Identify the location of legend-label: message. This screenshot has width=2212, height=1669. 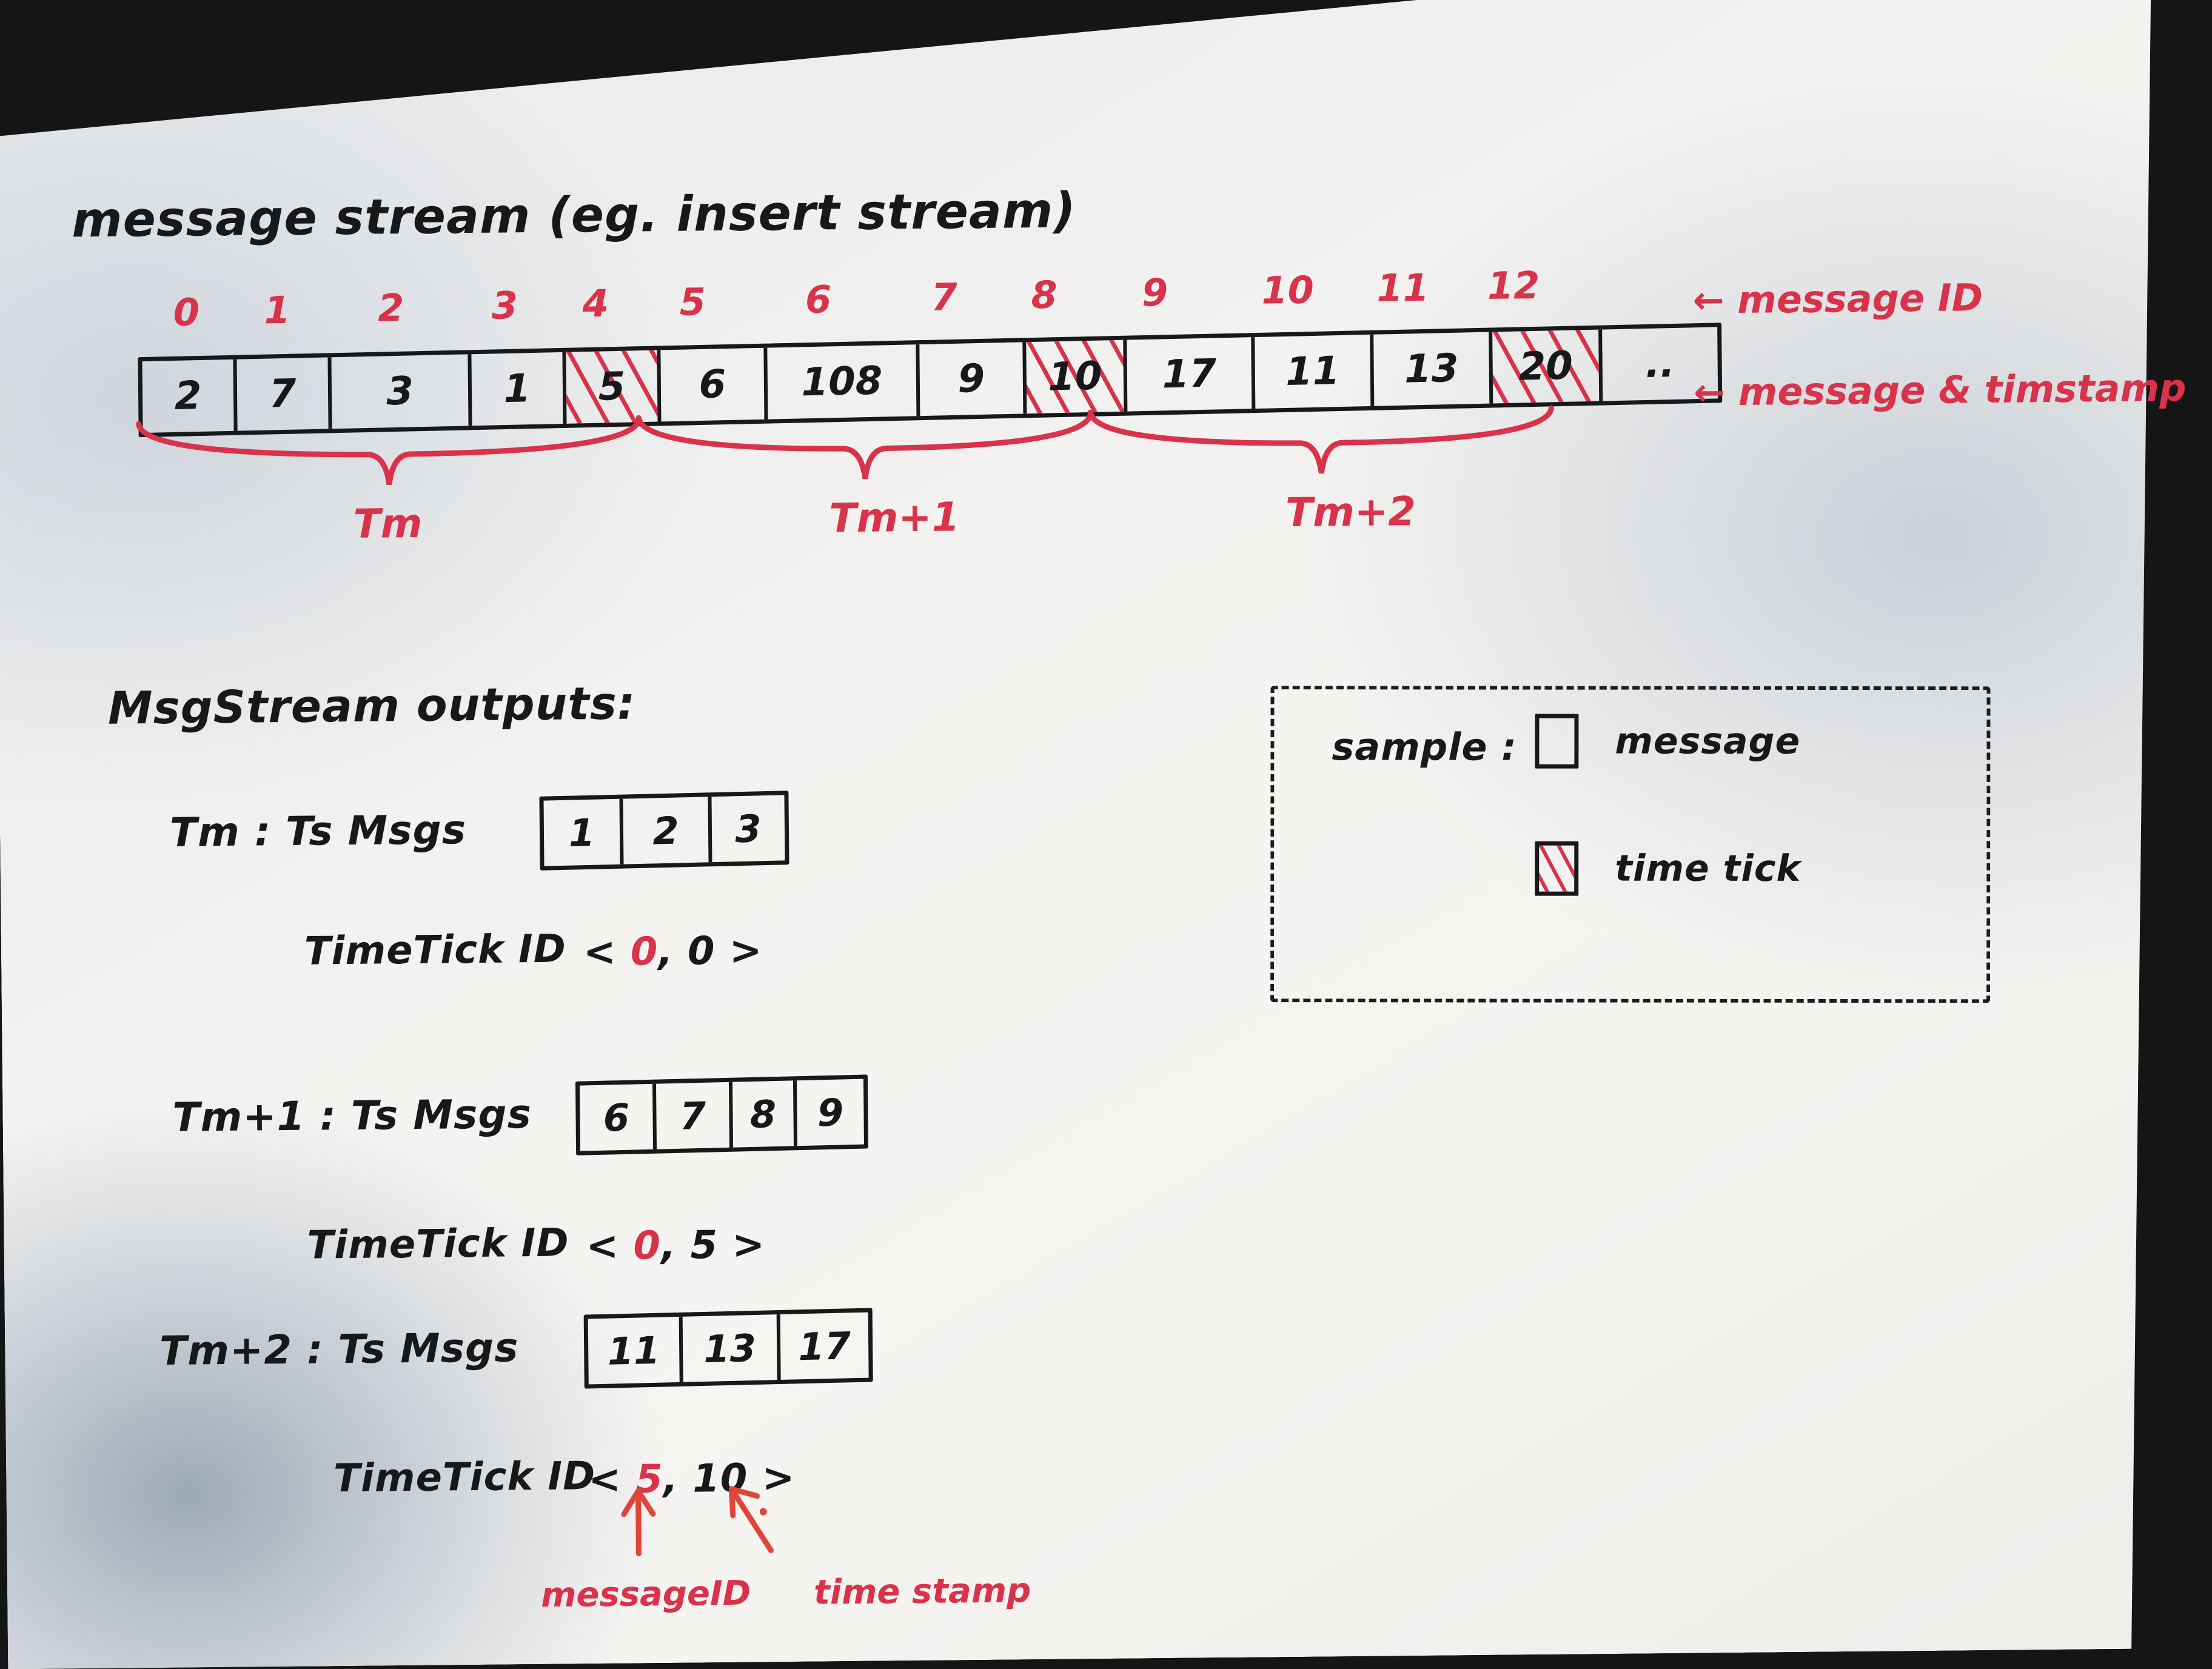
(1708, 742).